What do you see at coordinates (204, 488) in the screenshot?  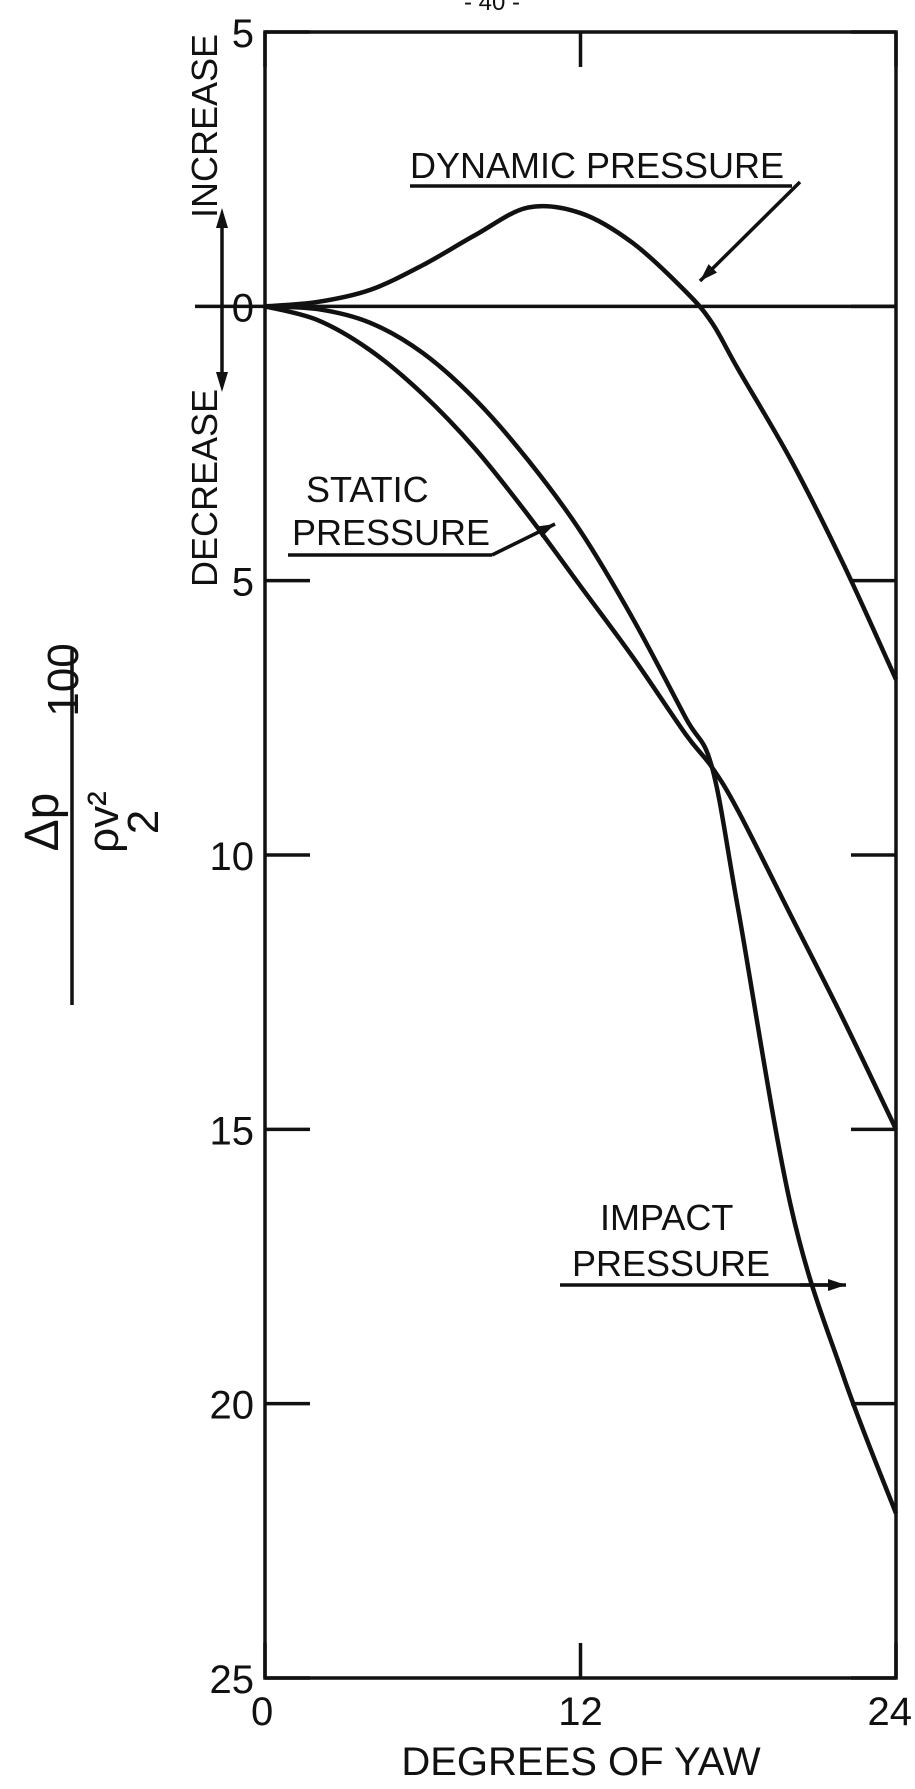 I see `decrease-label: DECREASE` at bounding box center [204, 488].